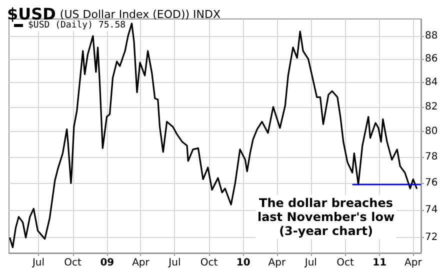 This screenshot has width=445, height=274. Describe the element at coordinates (140, 14) in the screenshot. I see `chart-subtitle: (US Dollar Index (EOD)) INDX` at that location.